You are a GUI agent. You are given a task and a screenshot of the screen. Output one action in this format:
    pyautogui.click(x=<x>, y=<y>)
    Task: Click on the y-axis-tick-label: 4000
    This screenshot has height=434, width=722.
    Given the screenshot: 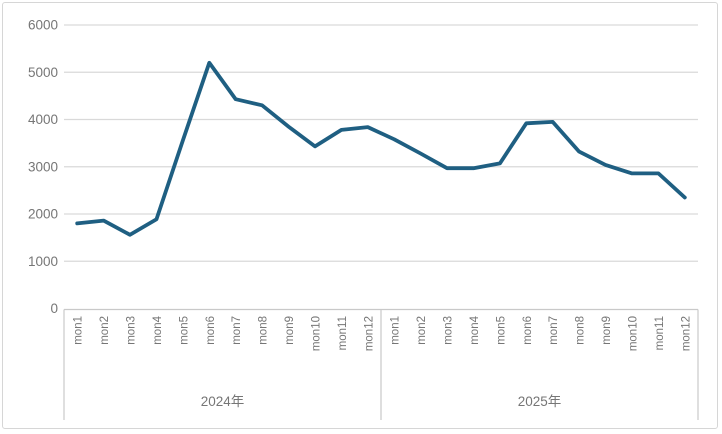 What is the action you would take?
    pyautogui.click(x=43, y=119)
    